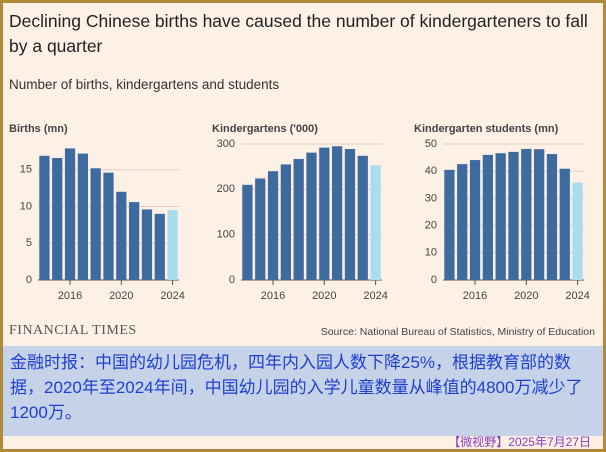 This screenshot has height=452, width=606. Describe the element at coordinates (431, 226) in the screenshot. I see `y-tick-label: 20` at that location.